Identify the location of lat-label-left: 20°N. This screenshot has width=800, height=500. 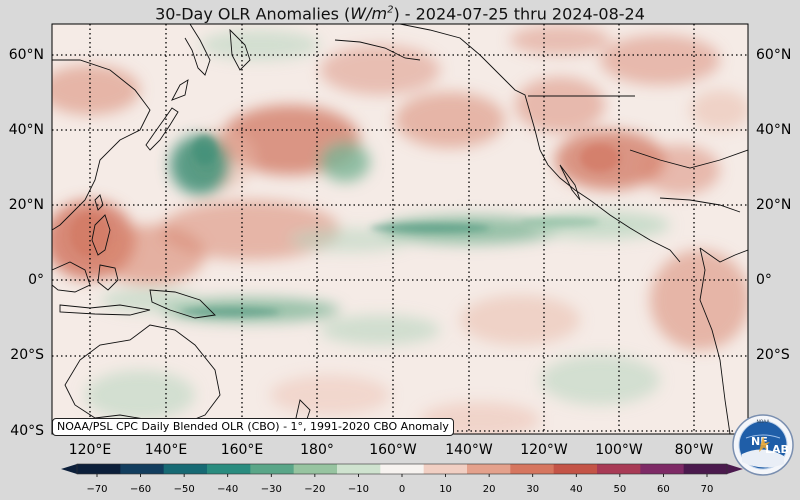
(26, 205).